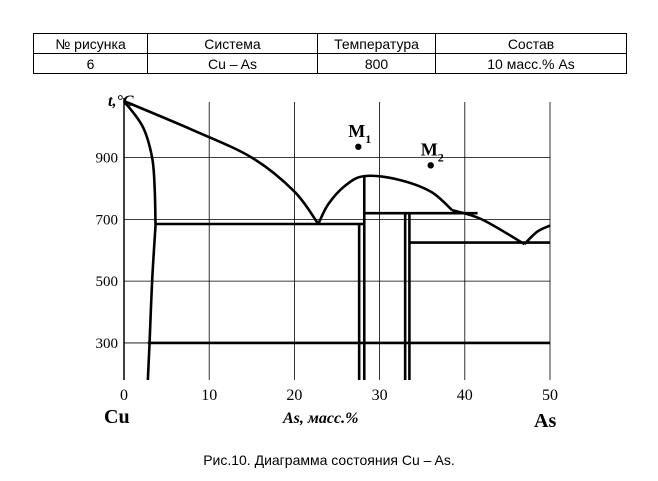 The width and height of the screenshot is (658, 481). I want to click on y-tick-label-900: 900, so click(107, 159).